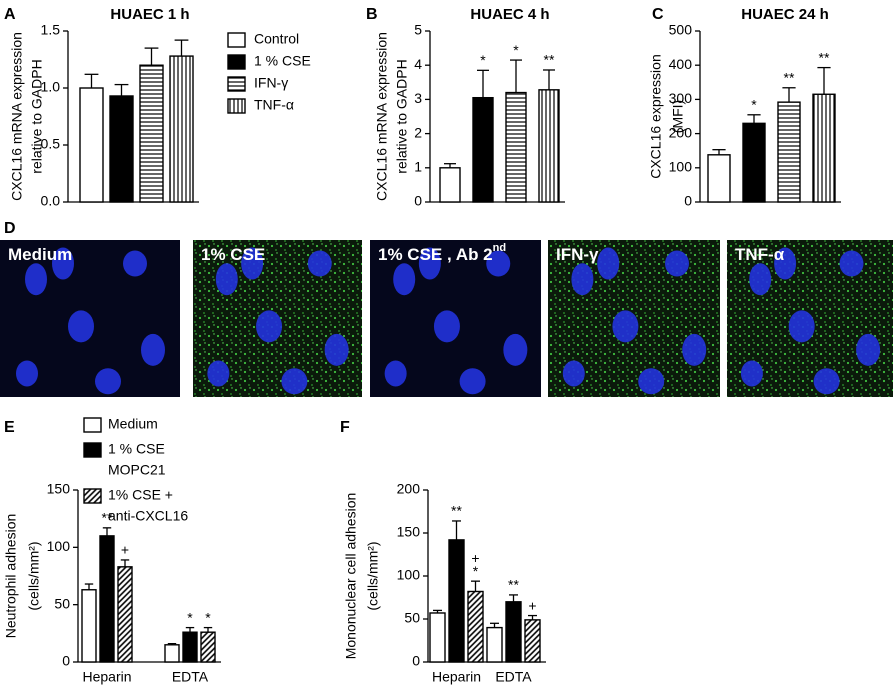 The image size is (893, 690). Describe the element at coordinates (34, 575) in the screenshot. I see `y-axis-label: (cells/mm²)` at that location.